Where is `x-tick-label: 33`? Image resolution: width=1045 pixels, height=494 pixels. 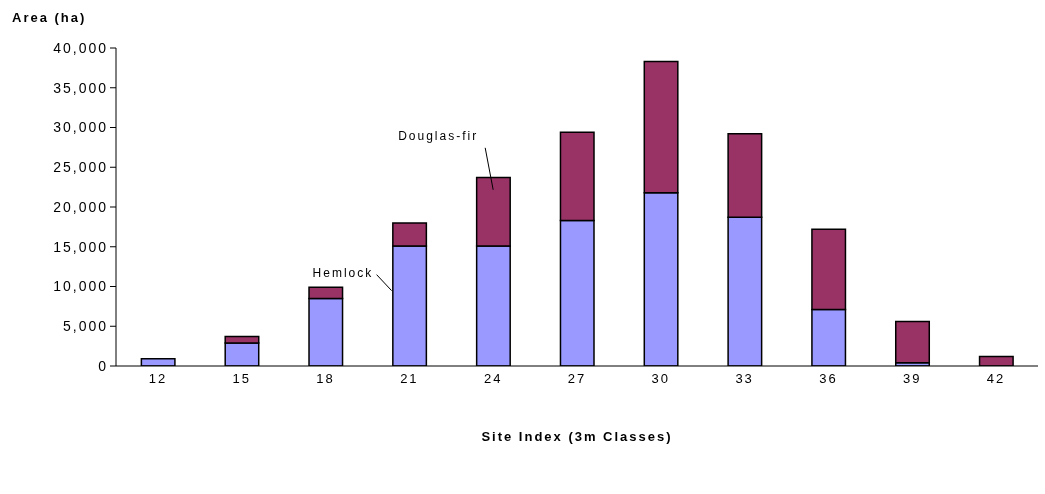
x-tick-label: 33 is located at coordinates (744, 379).